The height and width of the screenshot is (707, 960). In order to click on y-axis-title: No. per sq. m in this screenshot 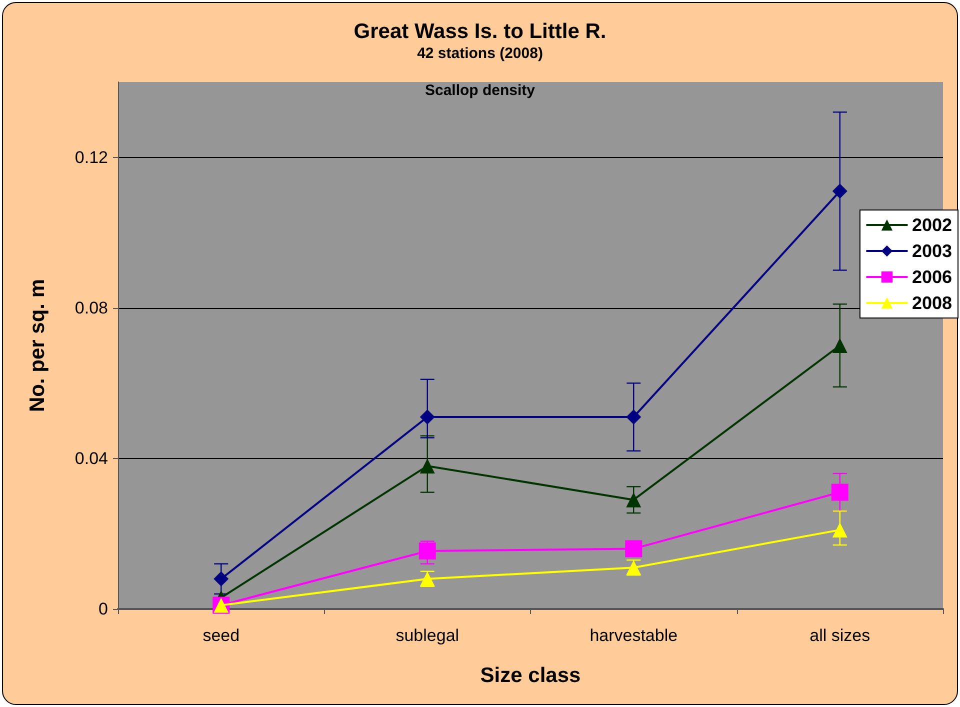, I will do `click(37, 345)`.